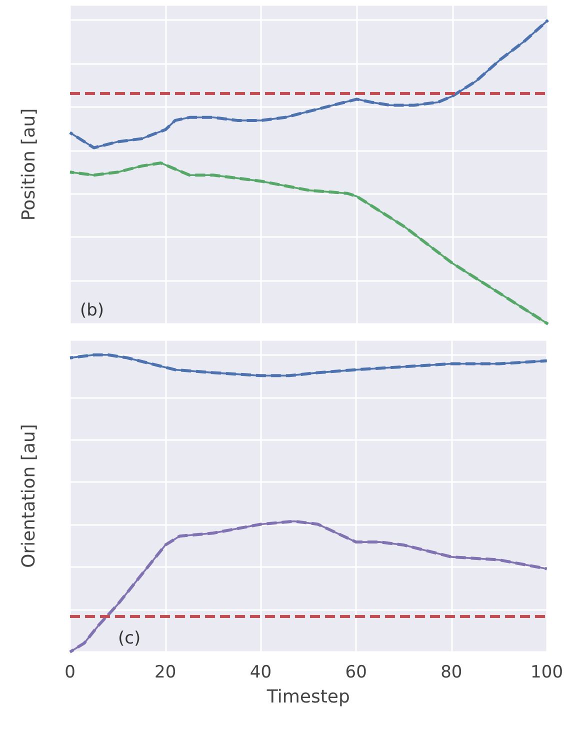 The image size is (566, 735). Describe the element at coordinates (547, 672) in the screenshot. I see `x-tick-label: 100` at that location.